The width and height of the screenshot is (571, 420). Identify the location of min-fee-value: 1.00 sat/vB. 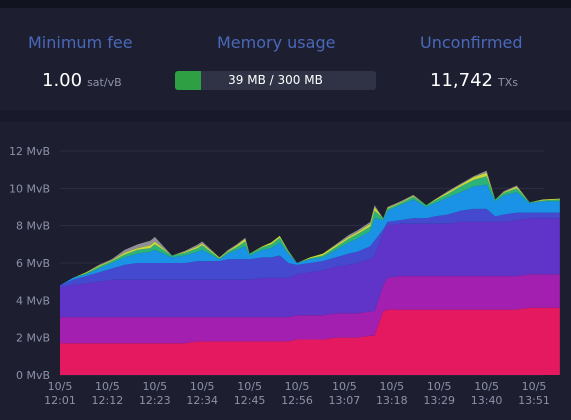
(82, 80).